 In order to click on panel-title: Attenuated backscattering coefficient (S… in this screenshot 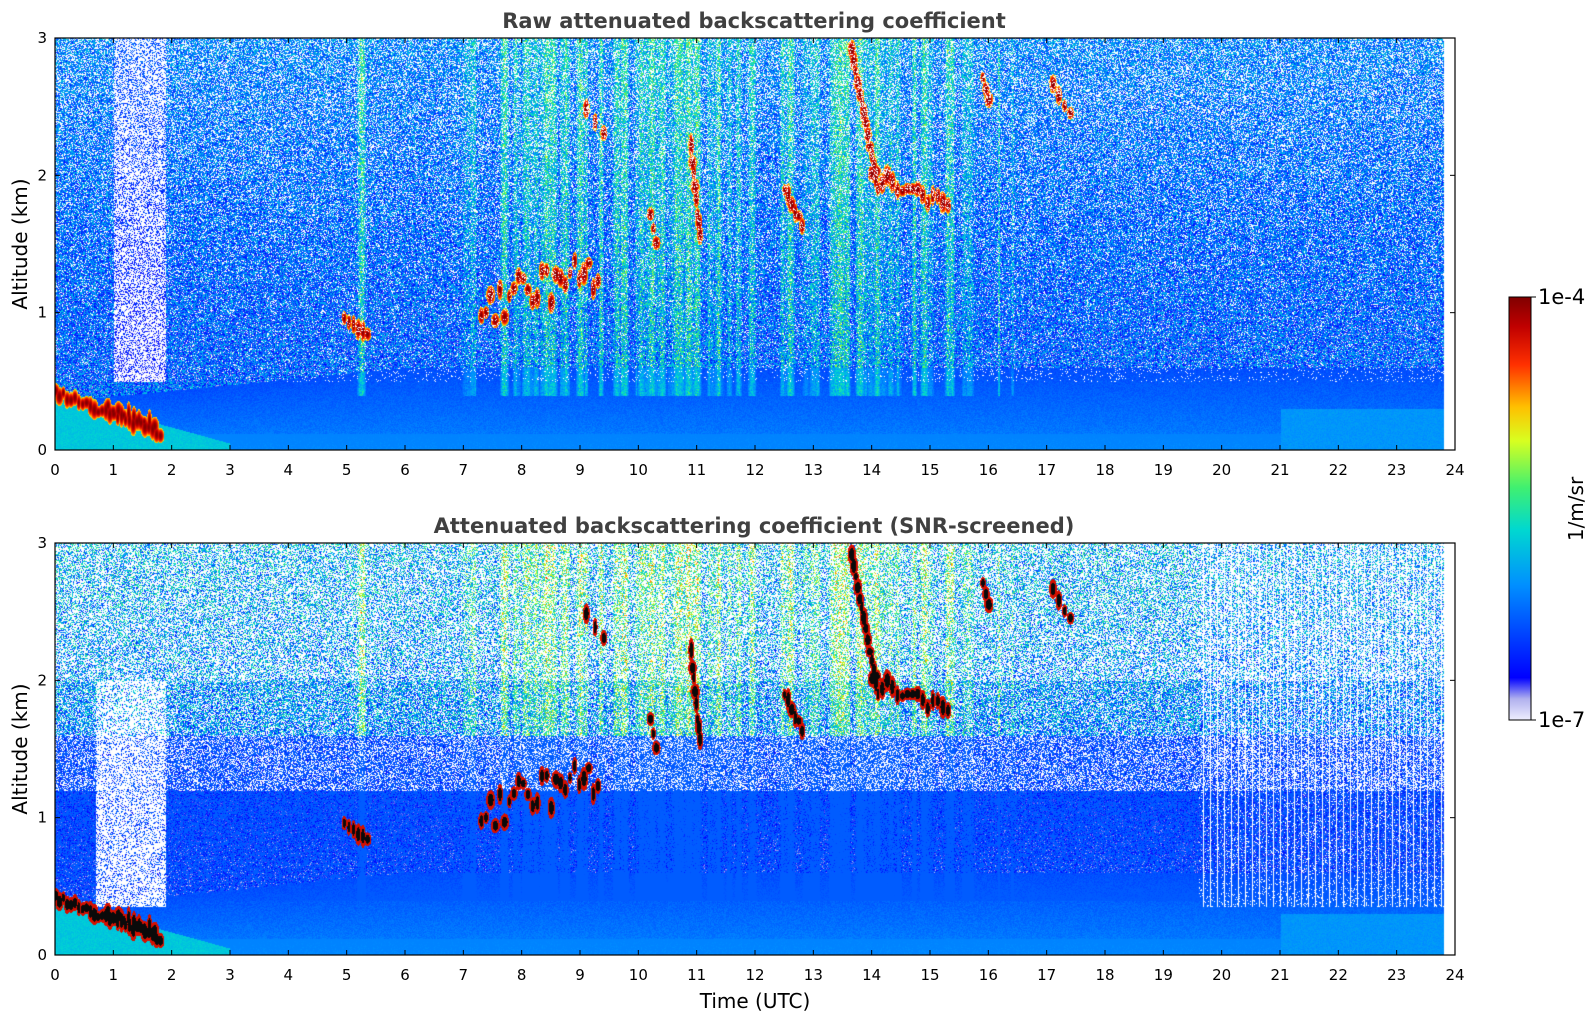, I will do `click(754, 526)`.